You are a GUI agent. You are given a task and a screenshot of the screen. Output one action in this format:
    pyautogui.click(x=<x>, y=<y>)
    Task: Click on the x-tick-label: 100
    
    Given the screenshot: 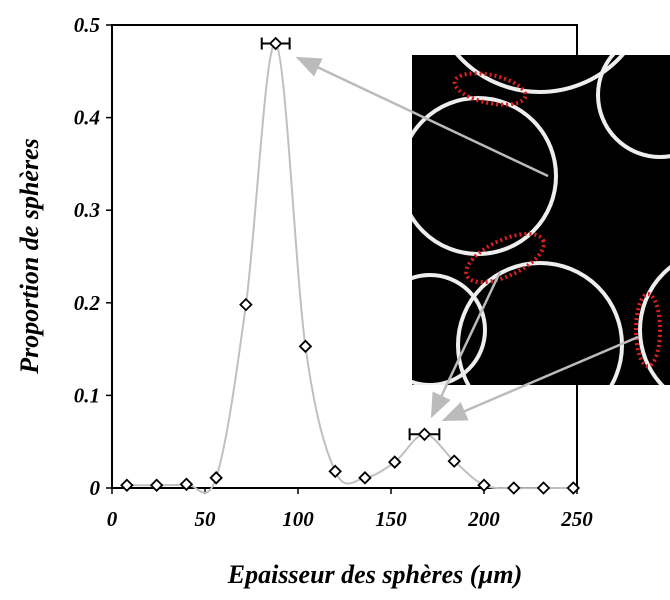 What is the action you would take?
    pyautogui.click(x=298, y=519)
    